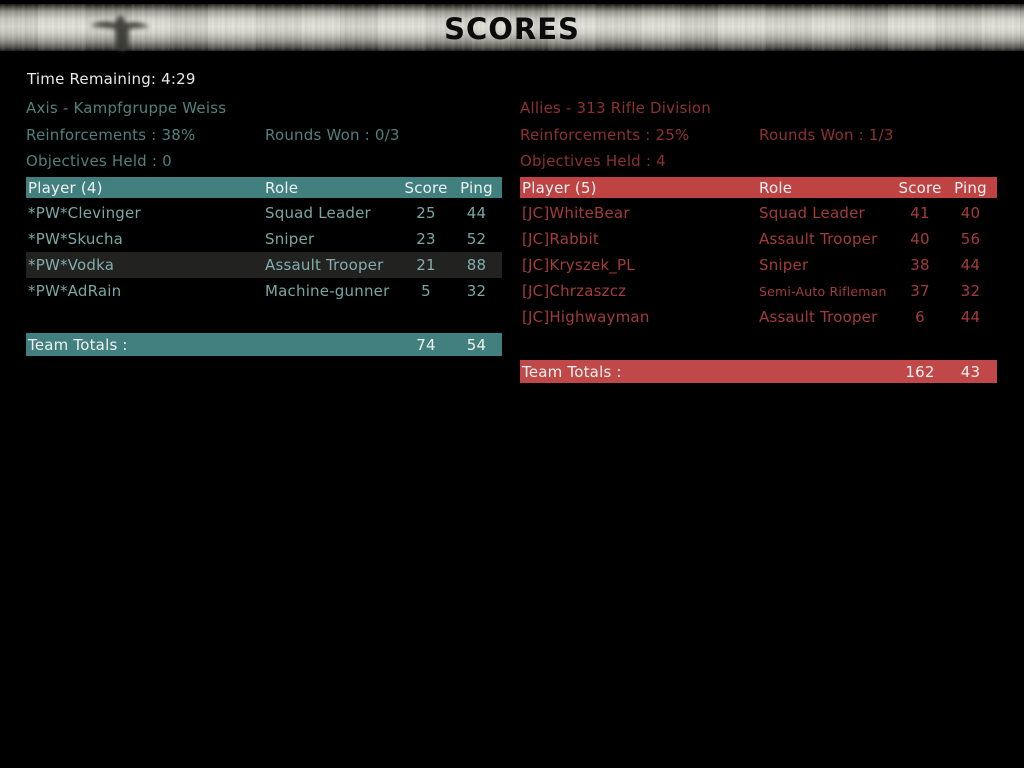 The height and width of the screenshot is (768, 1024). What do you see at coordinates (605, 135) in the screenshot?
I see `allies-reinforcements: Reinforcements : 25%` at bounding box center [605, 135].